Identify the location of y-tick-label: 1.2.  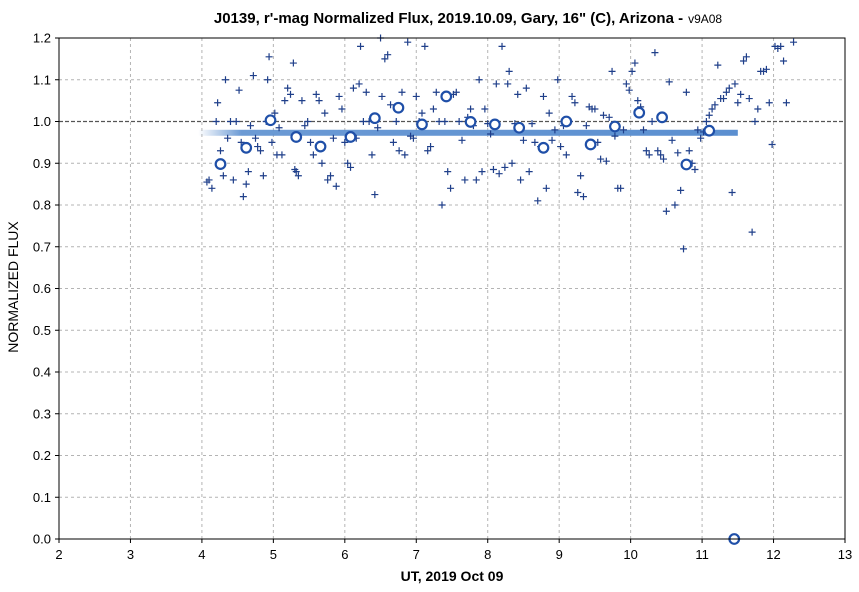
(42, 38).